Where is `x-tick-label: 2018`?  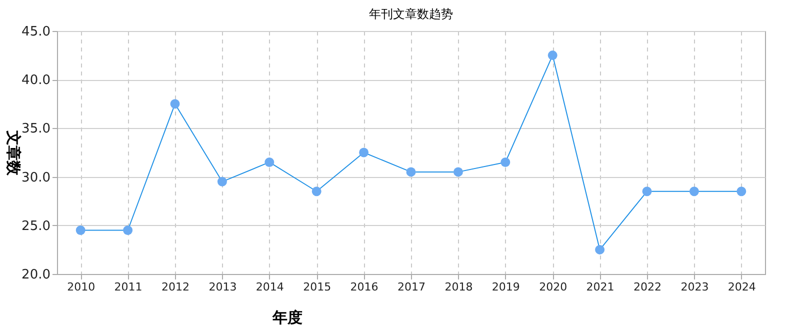 x-tick-label: 2018 is located at coordinates (458, 287).